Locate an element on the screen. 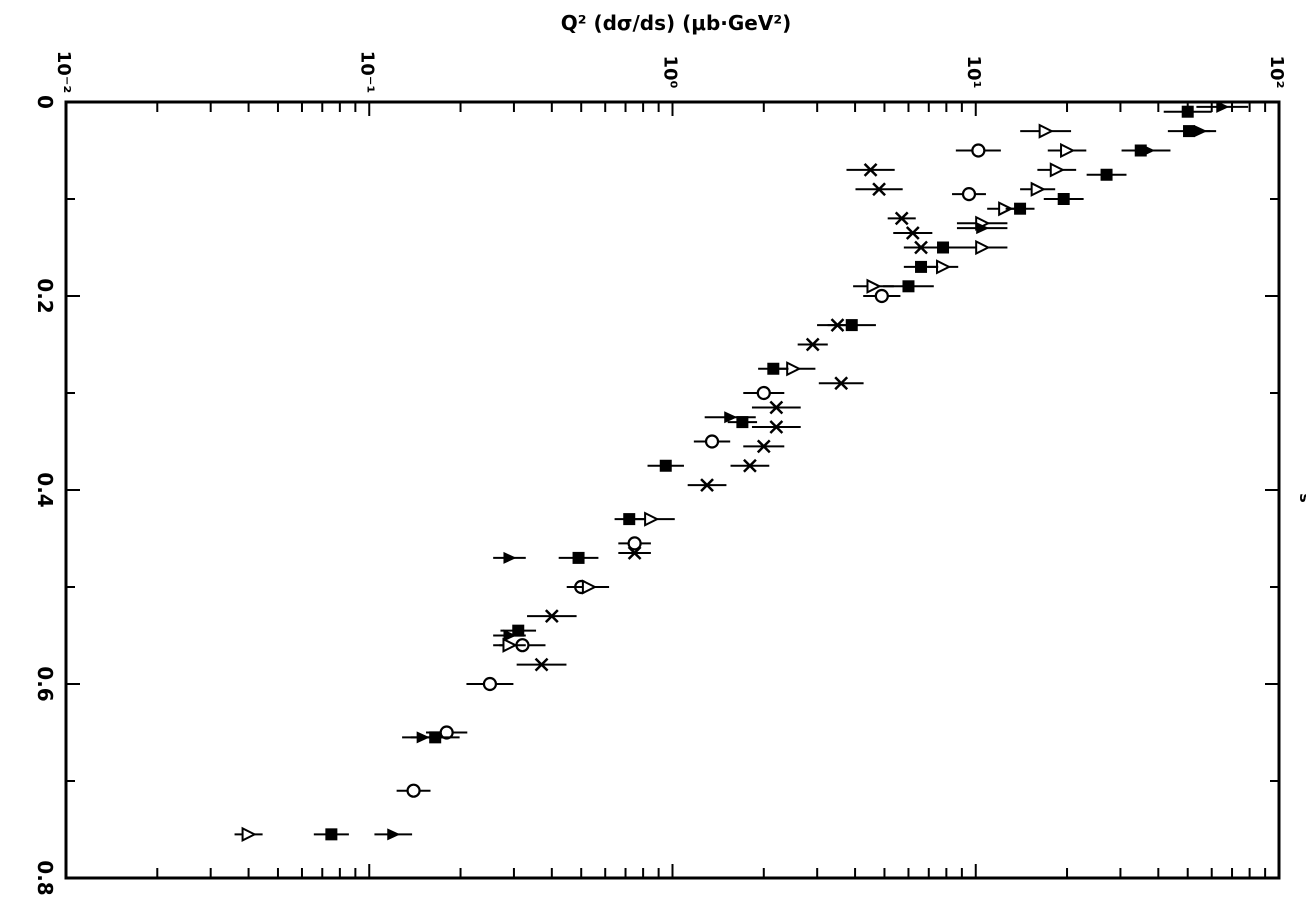  y-tick-label: 10⁻² is located at coordinates (63, 72).